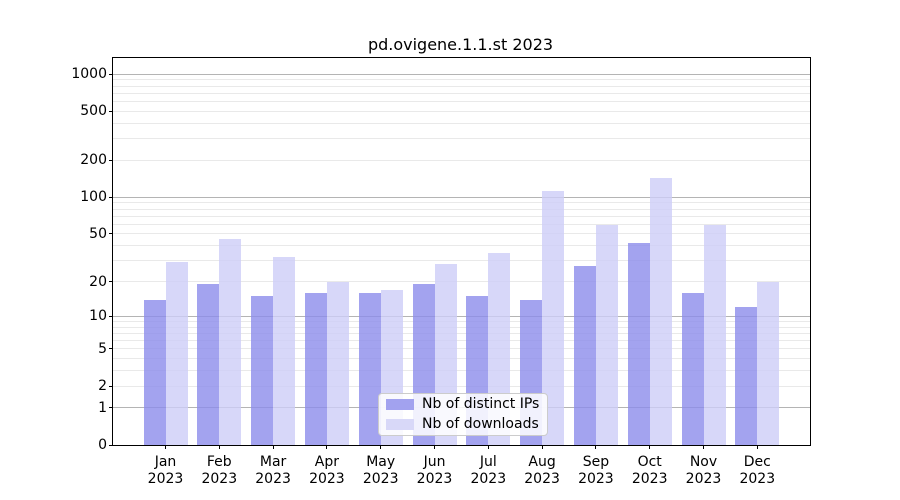 This screenshot has height=500, width=900. Describe the element at coordinates (102, 348) in the screenshot. I see `y-tick-label: 5` at that location.